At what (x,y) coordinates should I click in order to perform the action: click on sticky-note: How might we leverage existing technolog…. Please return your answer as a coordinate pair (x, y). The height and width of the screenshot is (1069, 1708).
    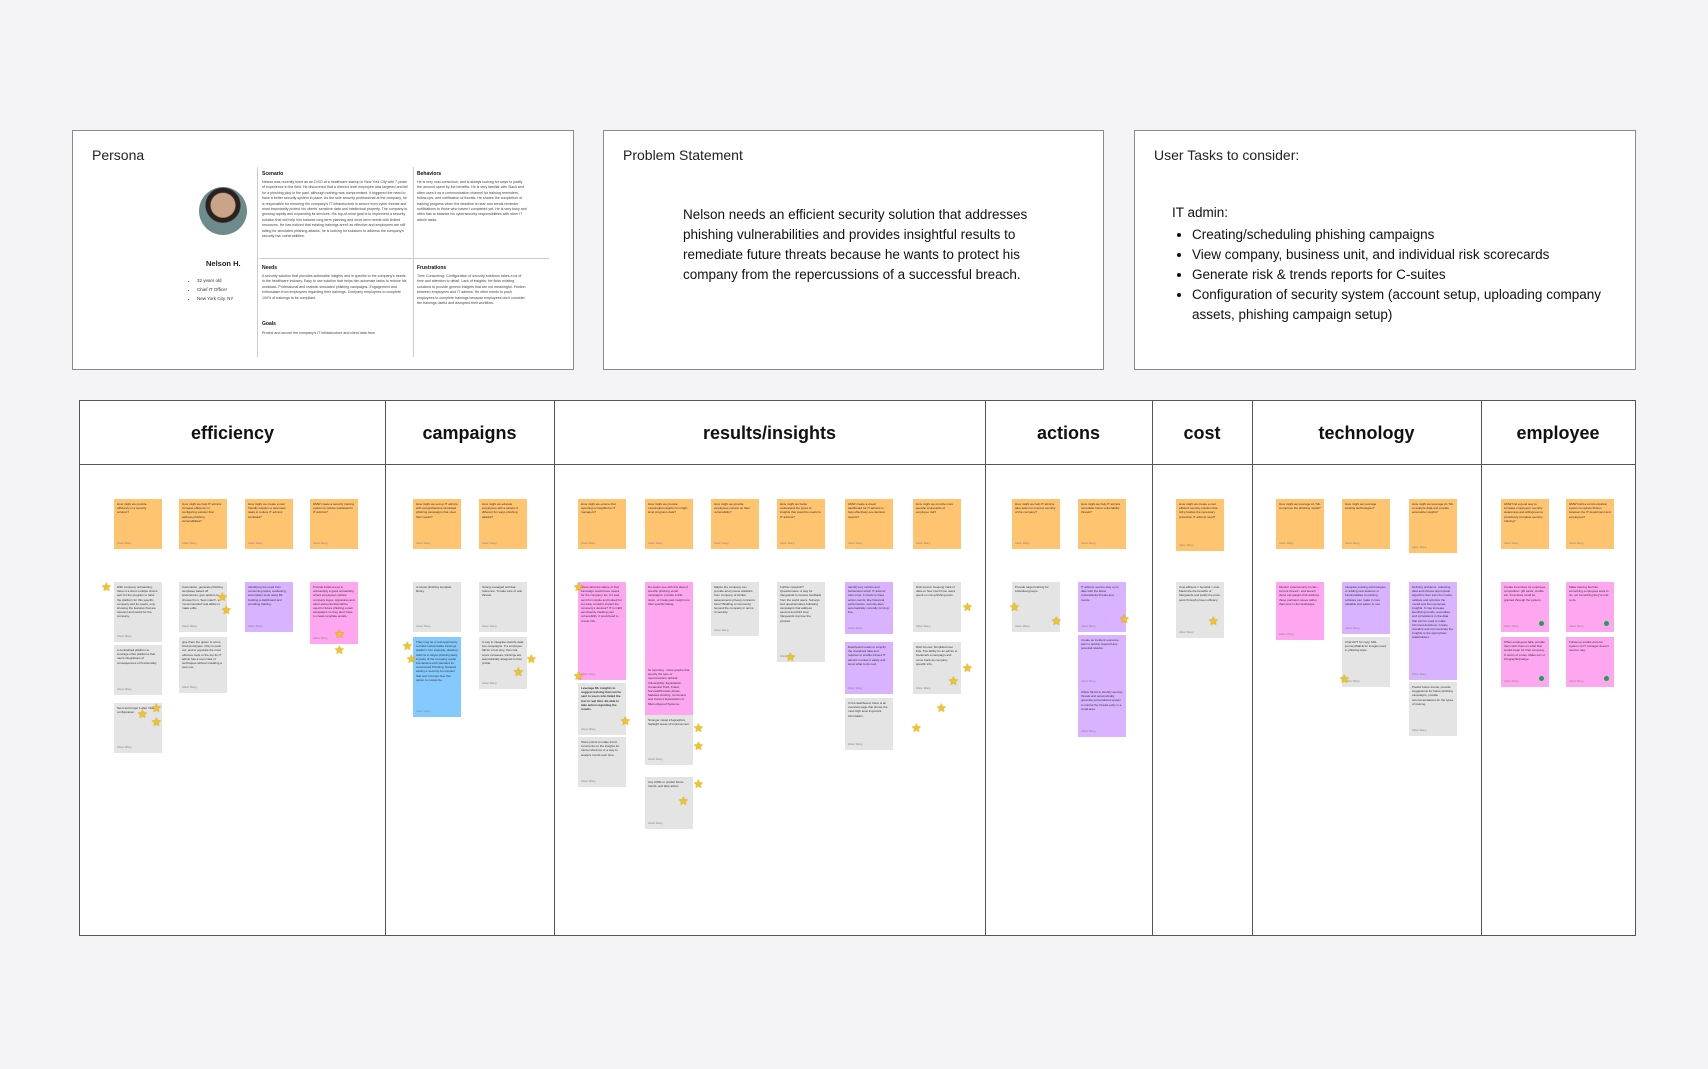
    Looking at the image, I should click on (1366, 524).